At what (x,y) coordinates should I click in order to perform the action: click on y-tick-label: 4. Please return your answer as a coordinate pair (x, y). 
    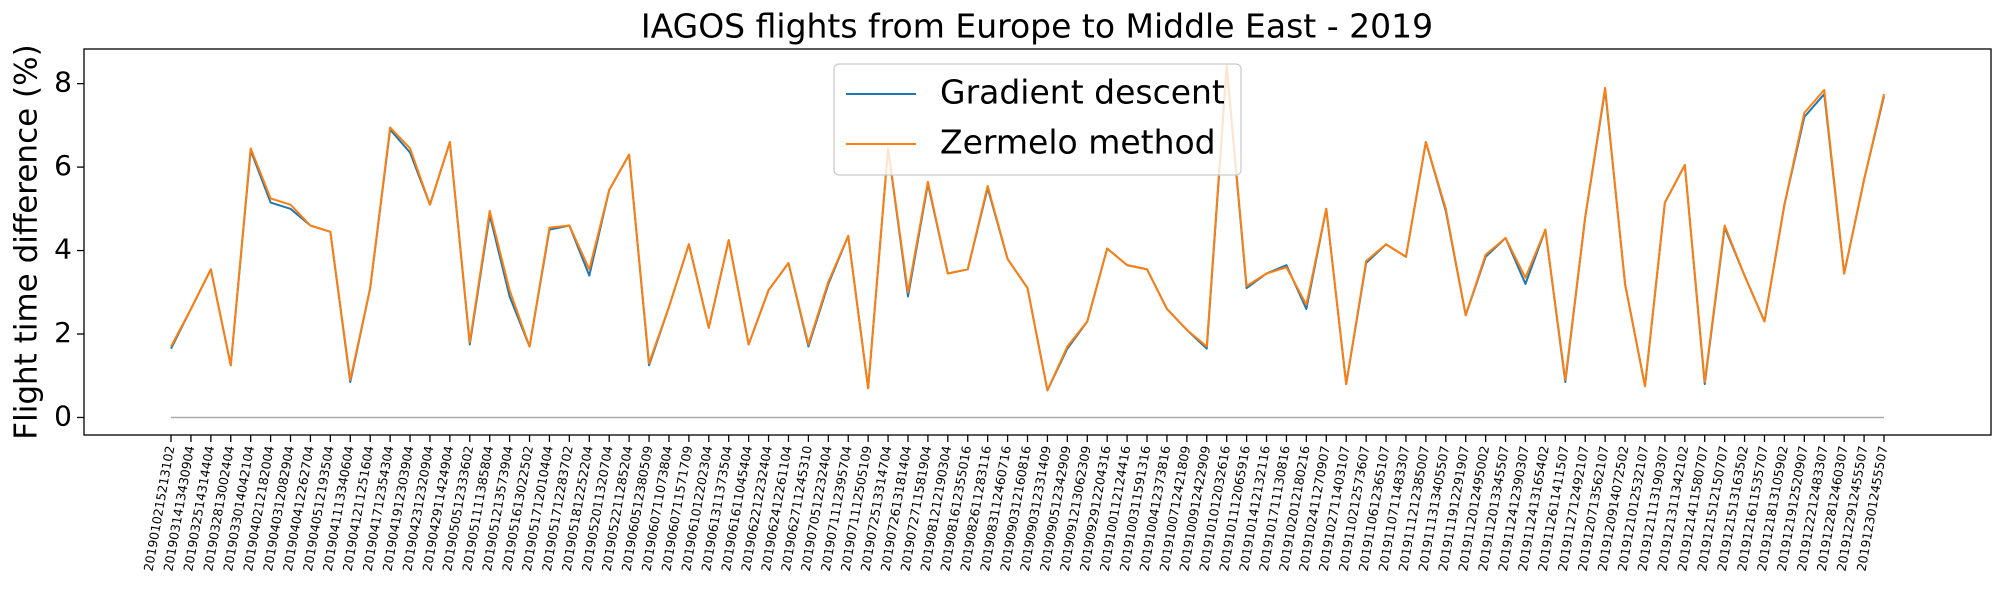
    Looking at the image, I should click on (63, 249).